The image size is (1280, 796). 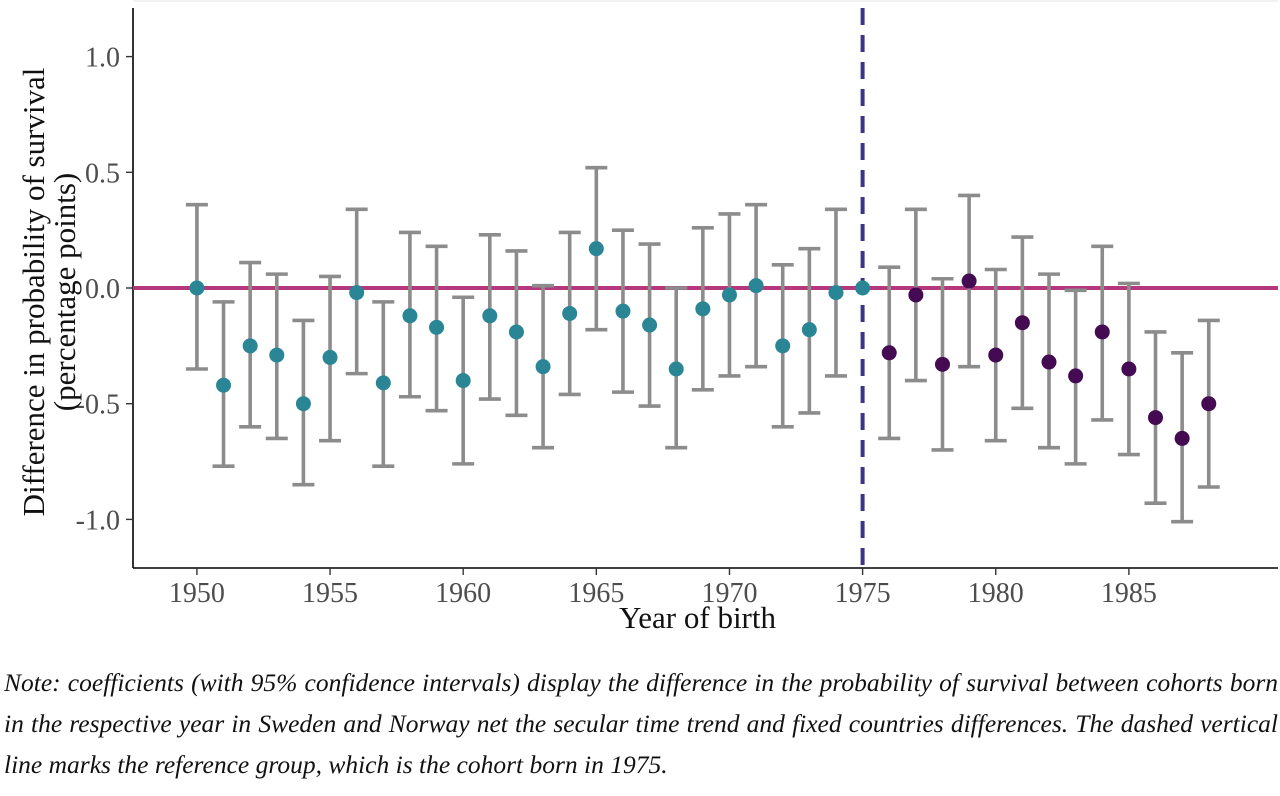 I want to click on x-tick-label: 1985, so click(x=1129, y=593).